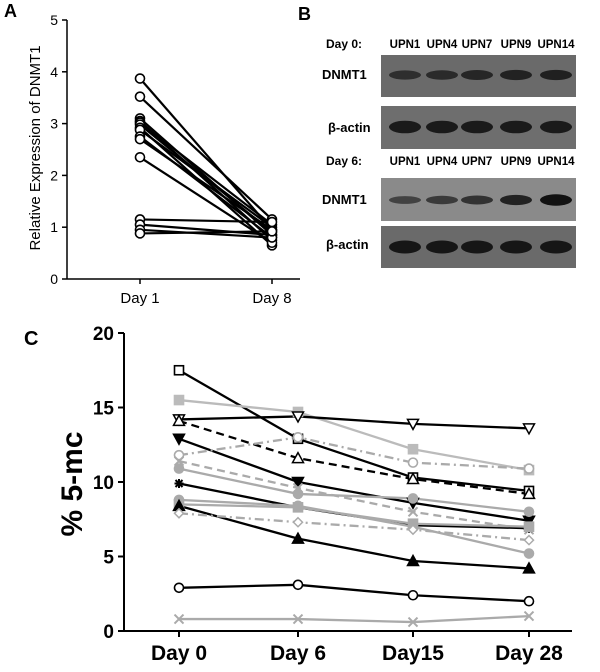 Image resolution: width=600 pixels, height=672 pixels. I want to click on blot-day6-dnmt1-label: DNMT1, so click(344, 199).